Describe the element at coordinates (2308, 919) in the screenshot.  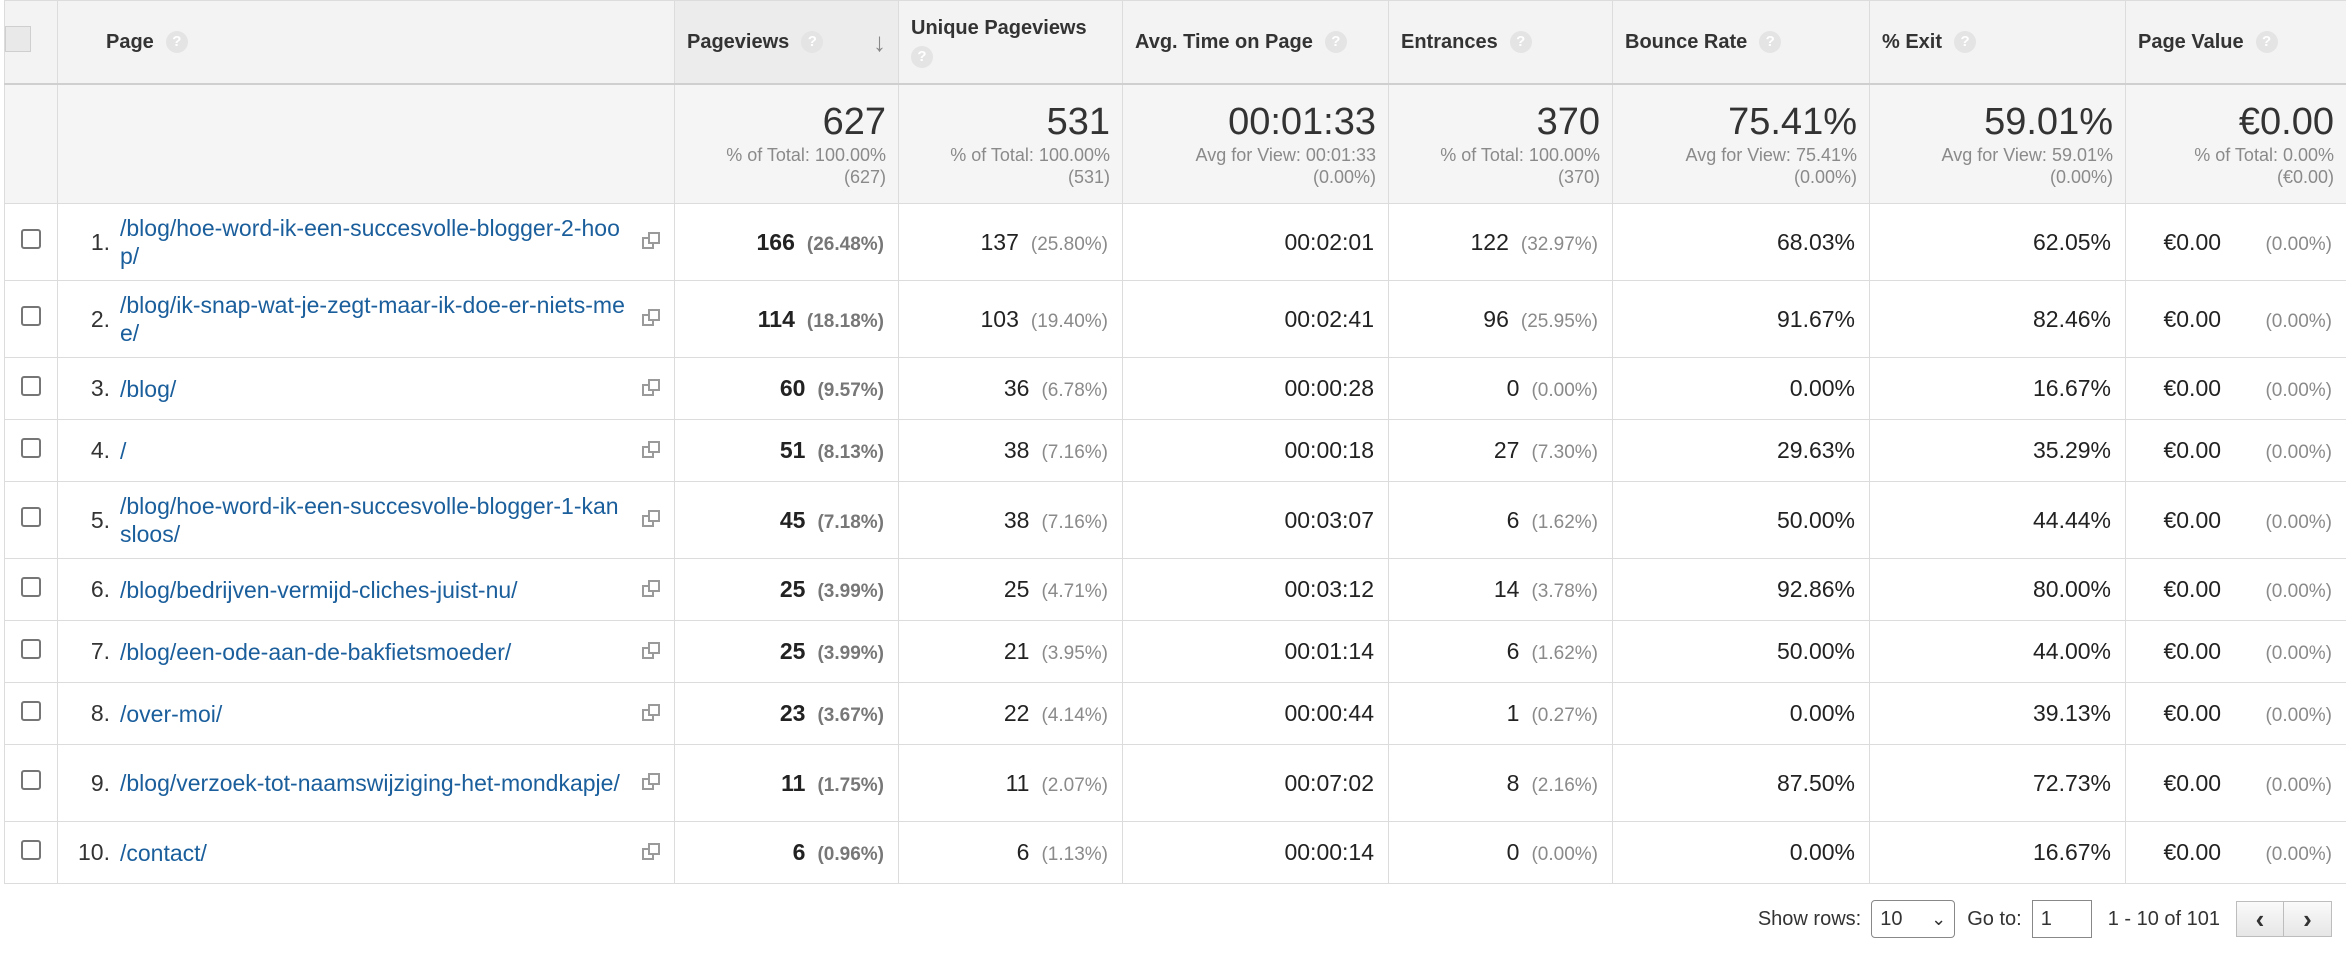
I see `next-page-button: ›` at that location.